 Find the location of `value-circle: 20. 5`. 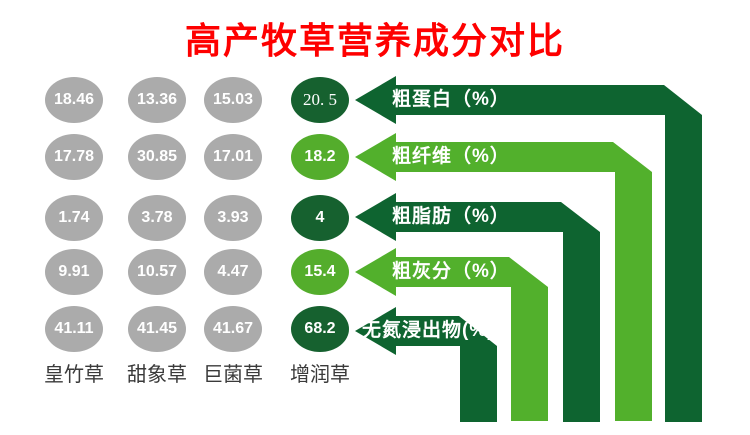

value-circle: 20. 5 is located at coordinates (320, 100).